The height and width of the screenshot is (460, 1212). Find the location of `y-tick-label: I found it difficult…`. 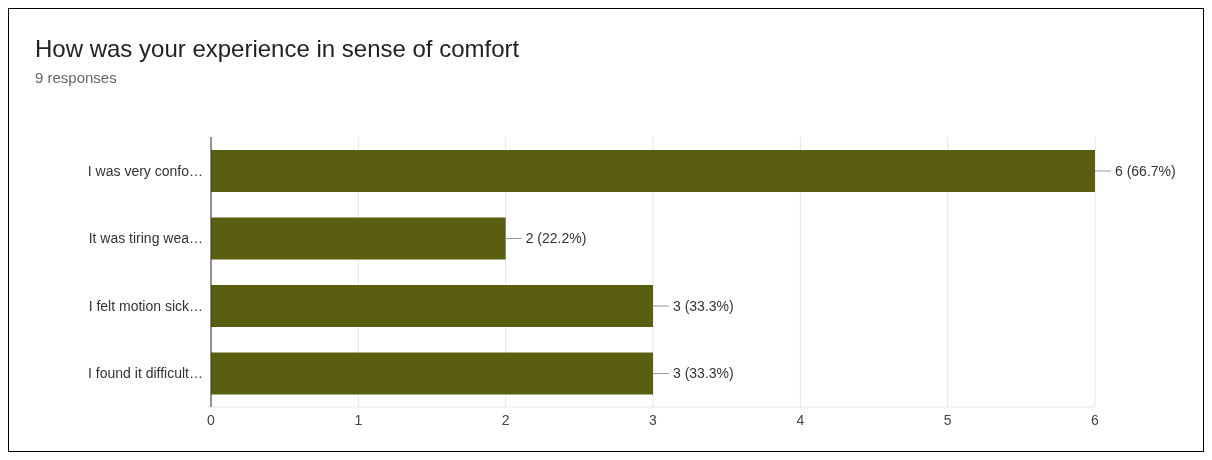

y-tick-label: I found it difficult… is located at coordinates (145, 373).